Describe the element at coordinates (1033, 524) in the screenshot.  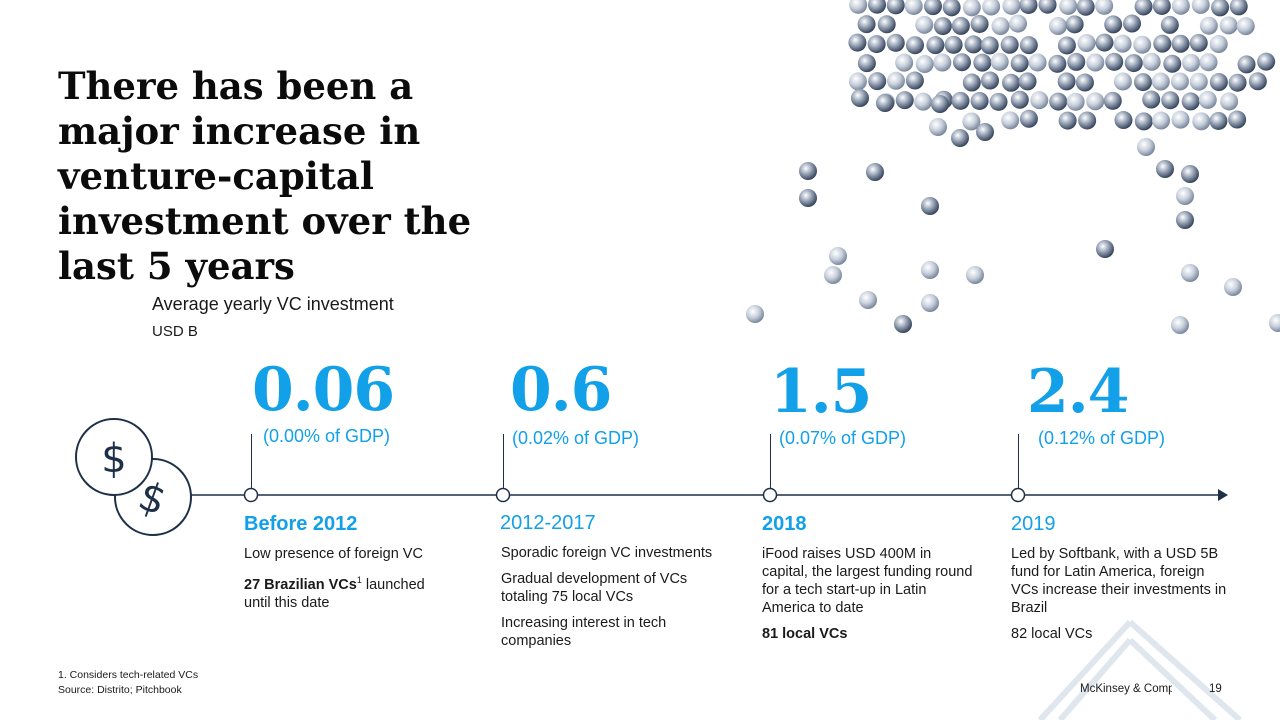
I see `milestone-period: 2019` at that location.